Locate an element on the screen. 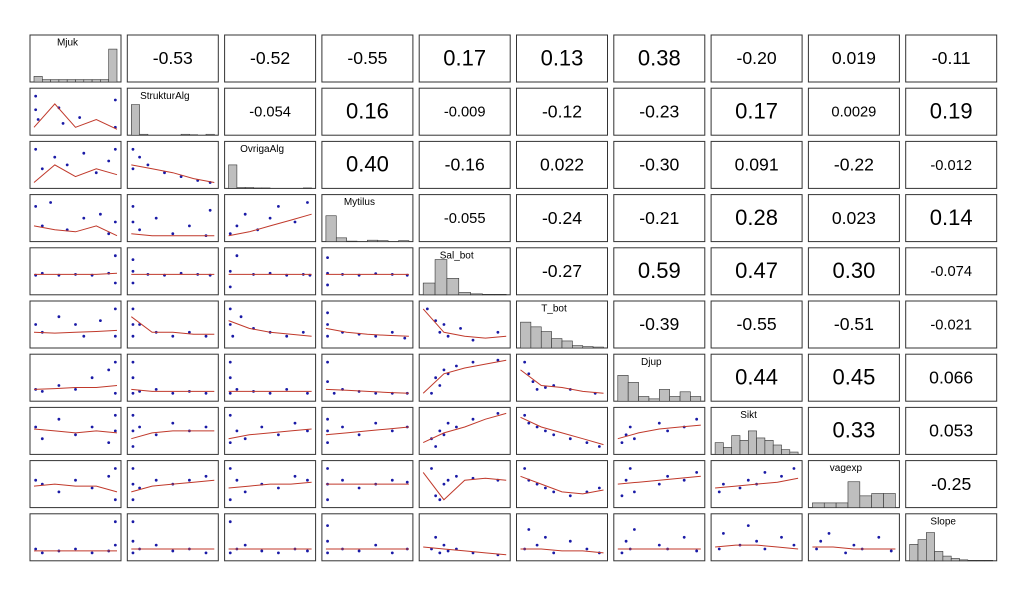  correlation-value: 0.0029 is located at coordinates (853, 113).